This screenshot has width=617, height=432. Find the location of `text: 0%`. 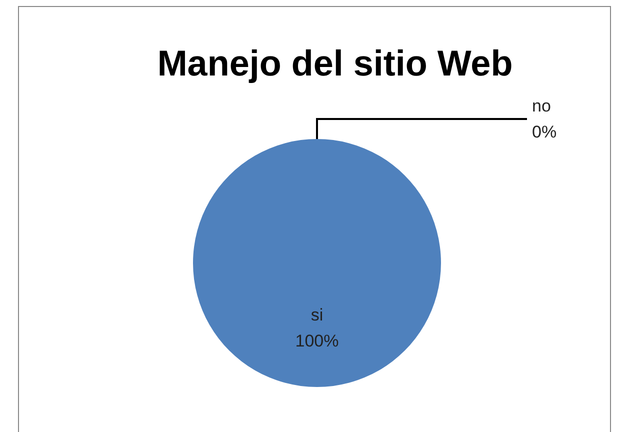

text: 0% is located at coordinates (544, 132).